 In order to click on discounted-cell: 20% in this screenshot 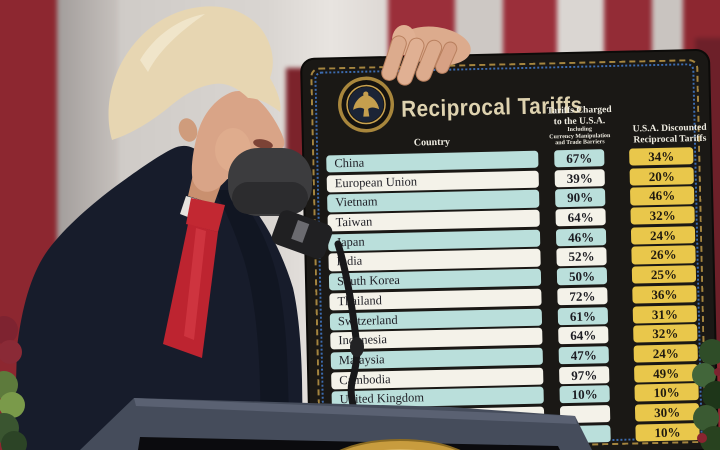, I will do `click(661, 176)`.